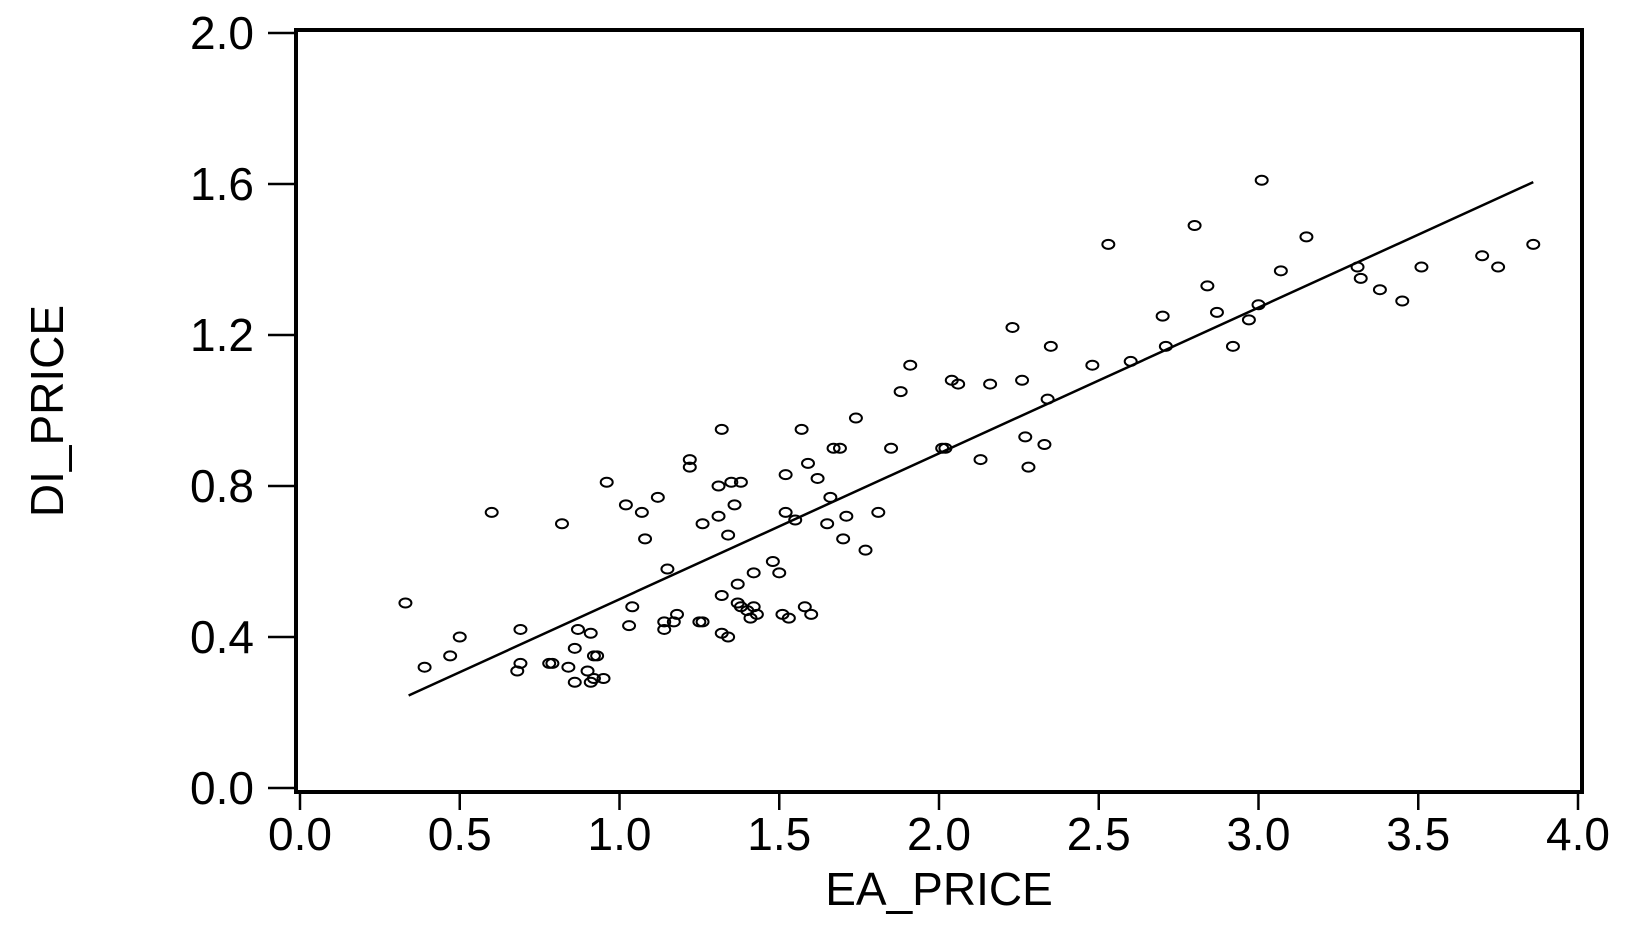  Describe the element at coordinates (222, 335) in the screenshot. I see `y-tick-label: 1.2` at that location.